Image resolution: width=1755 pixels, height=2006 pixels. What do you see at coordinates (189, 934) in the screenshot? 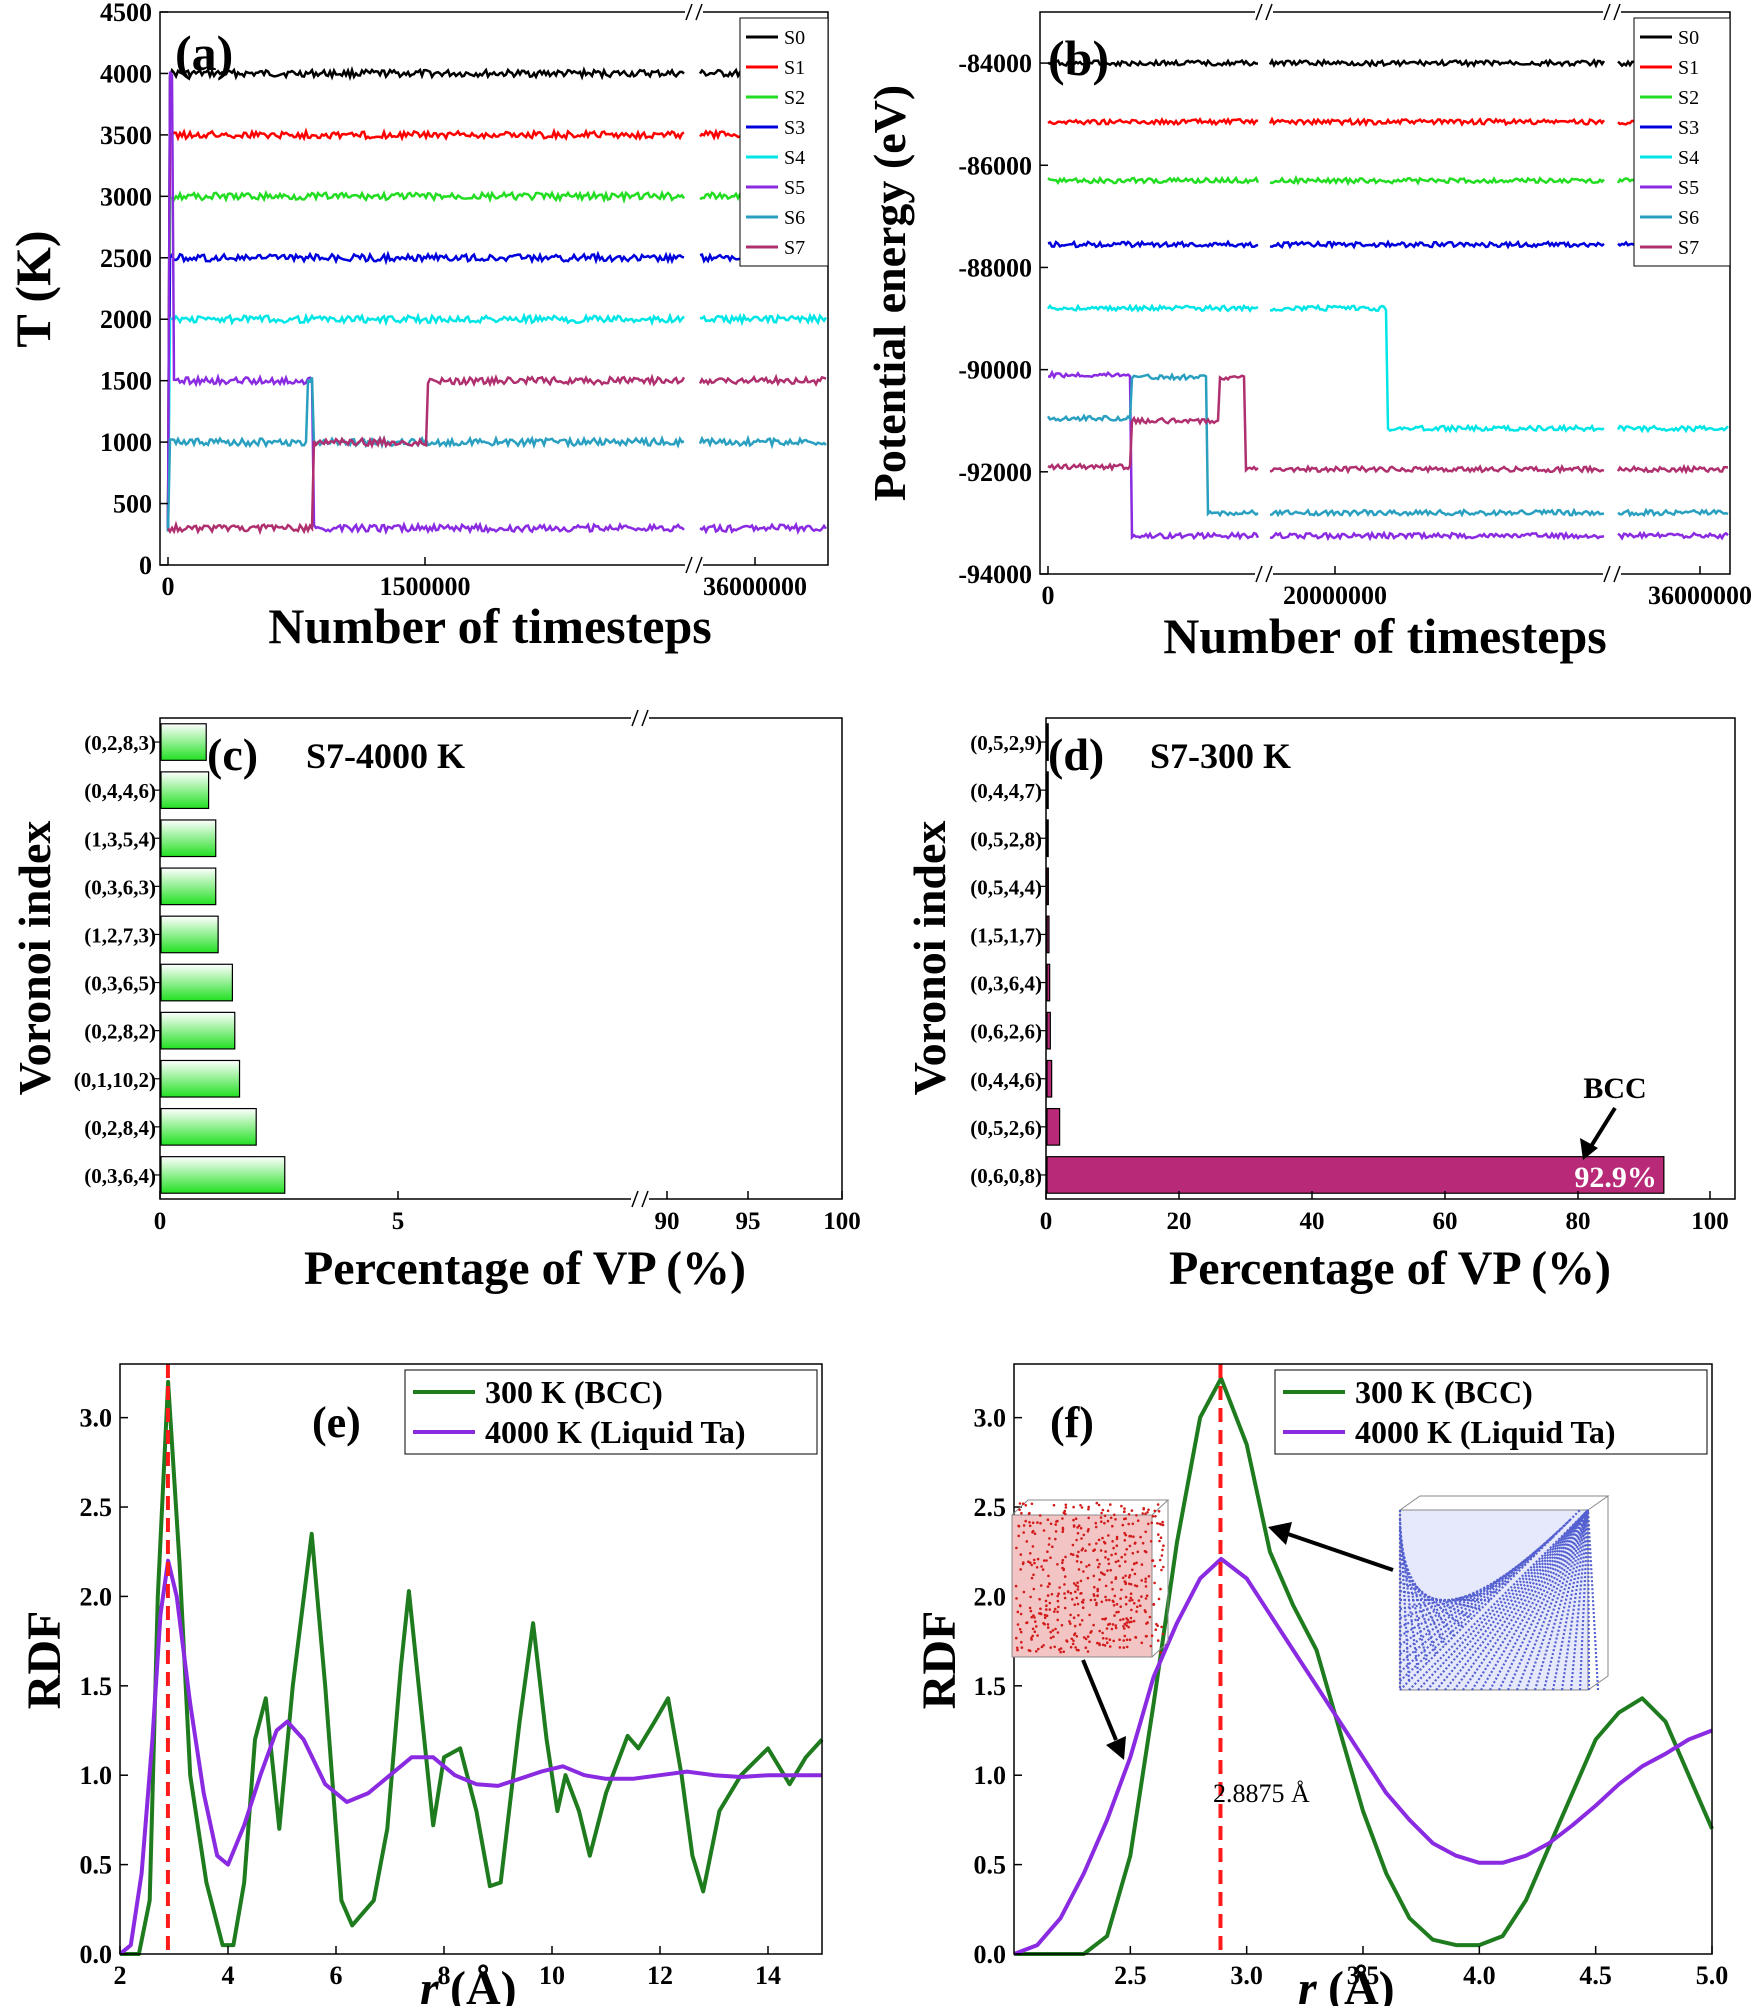
I see `bar-(1,2,7,3)` at bounding box center [189, 934].